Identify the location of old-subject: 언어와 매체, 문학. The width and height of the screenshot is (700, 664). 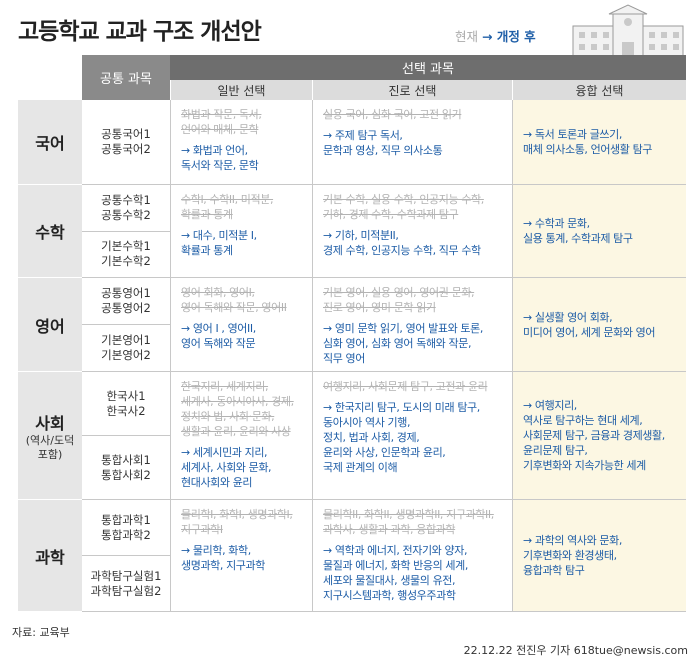
(220, 129).